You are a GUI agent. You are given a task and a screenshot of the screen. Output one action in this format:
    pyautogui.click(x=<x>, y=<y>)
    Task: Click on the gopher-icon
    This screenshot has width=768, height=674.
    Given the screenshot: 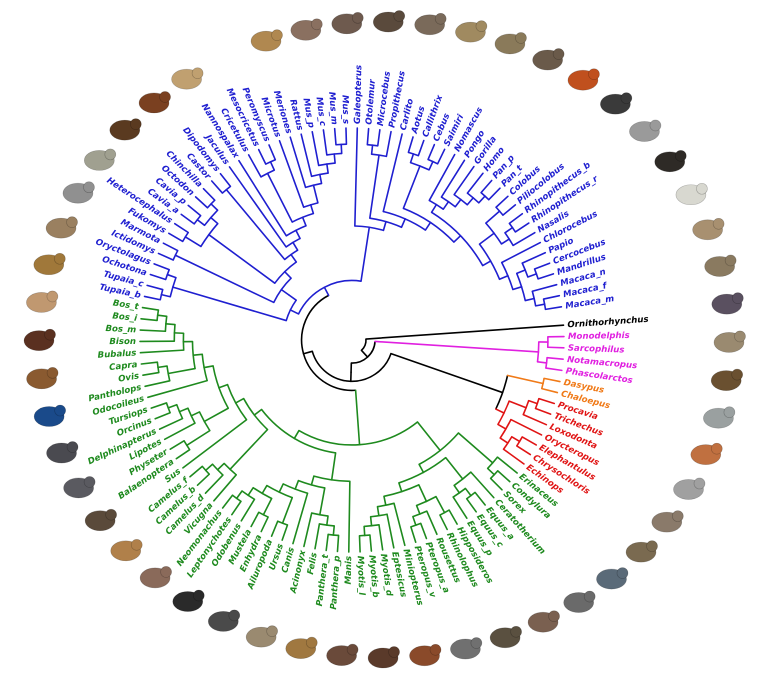 What is the action you would take?
    pyautogui.click(x=154, y=102)
    